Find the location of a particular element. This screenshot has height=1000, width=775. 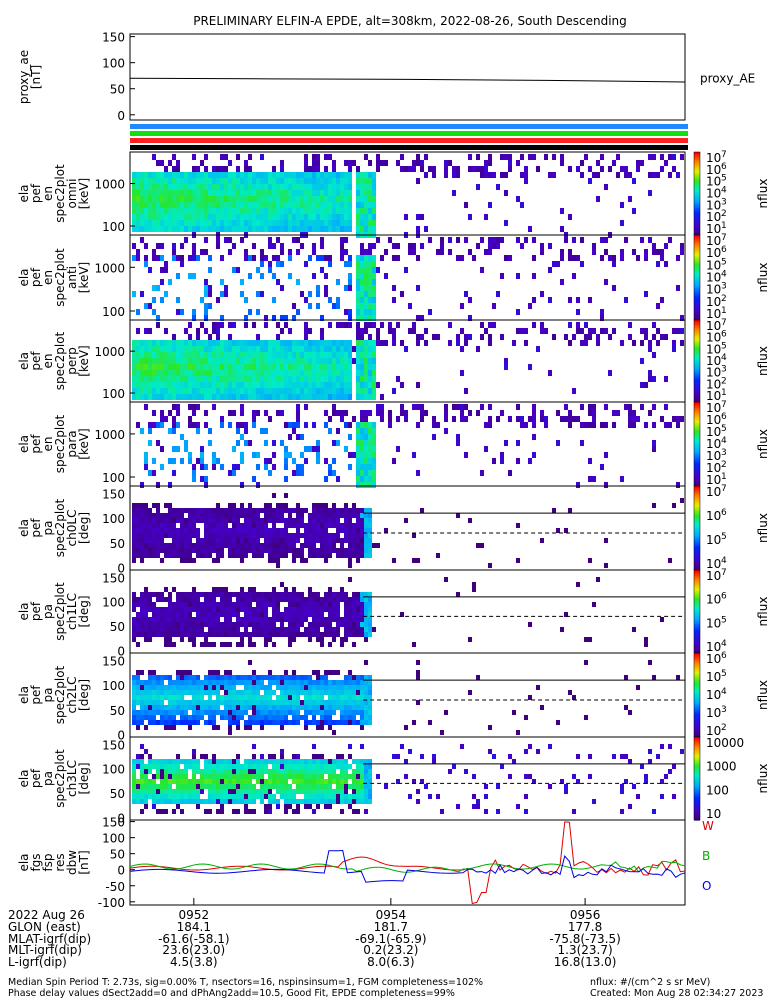

ylabel-line: ela is located at coordinates (24, 277).